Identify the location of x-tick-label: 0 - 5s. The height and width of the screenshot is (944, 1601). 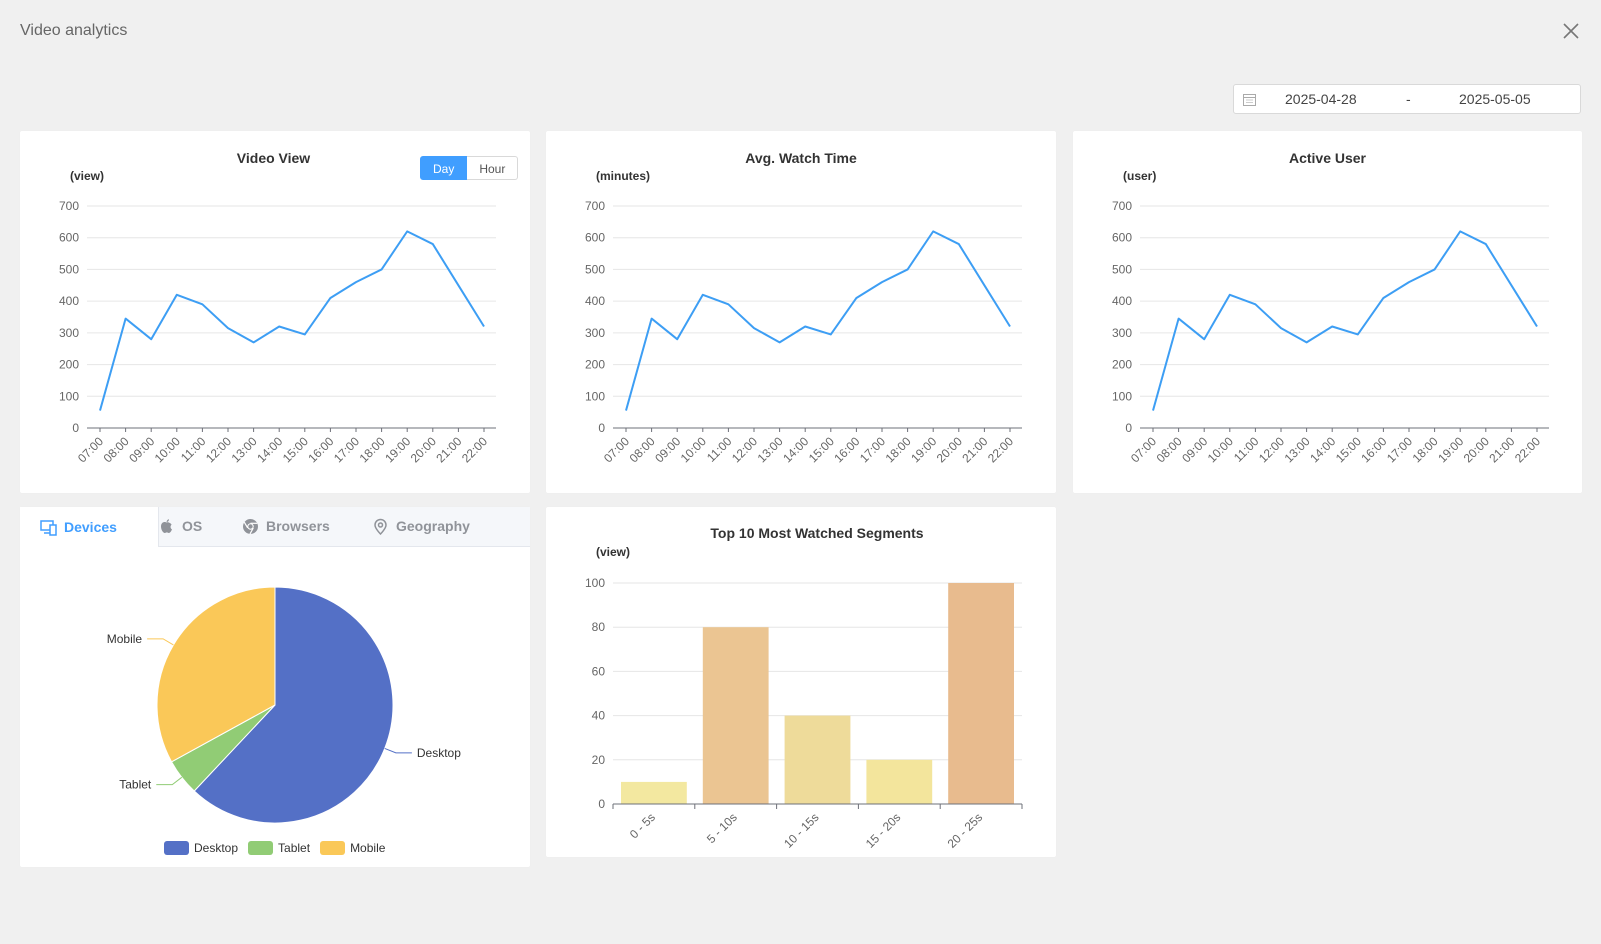
(642, 825).